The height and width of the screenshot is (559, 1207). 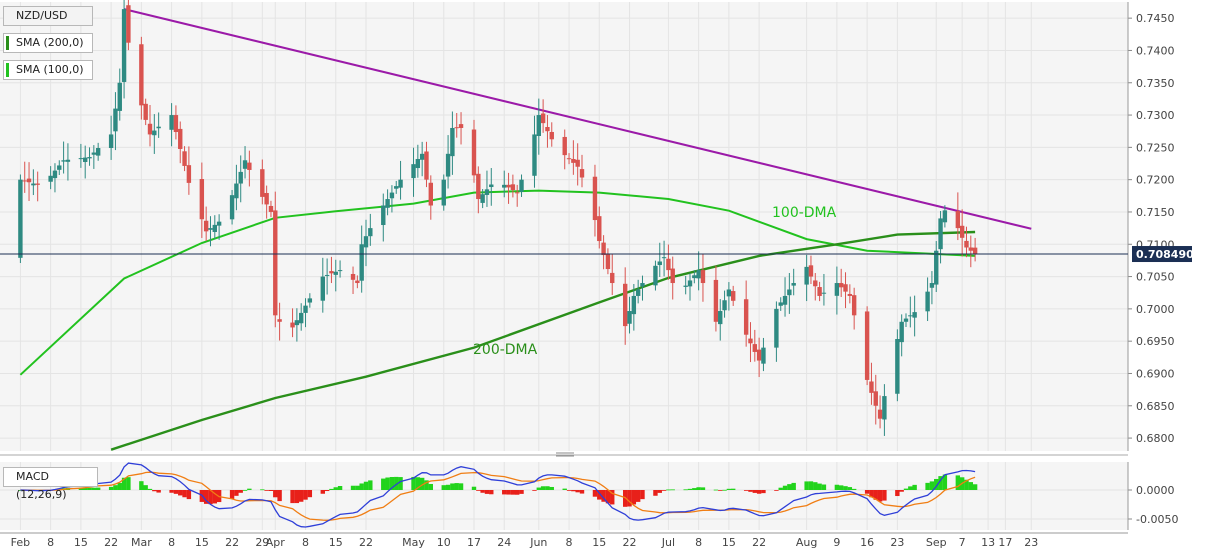 I want to click on legend-sma100: SMA (100,0), so click(x=48, y=70).